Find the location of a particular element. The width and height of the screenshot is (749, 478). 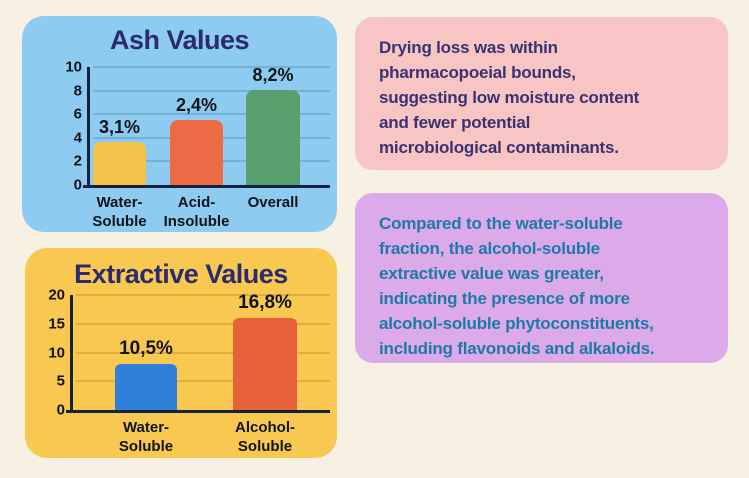

bar-alcohol-soluble is located at coordinates (265, 364).